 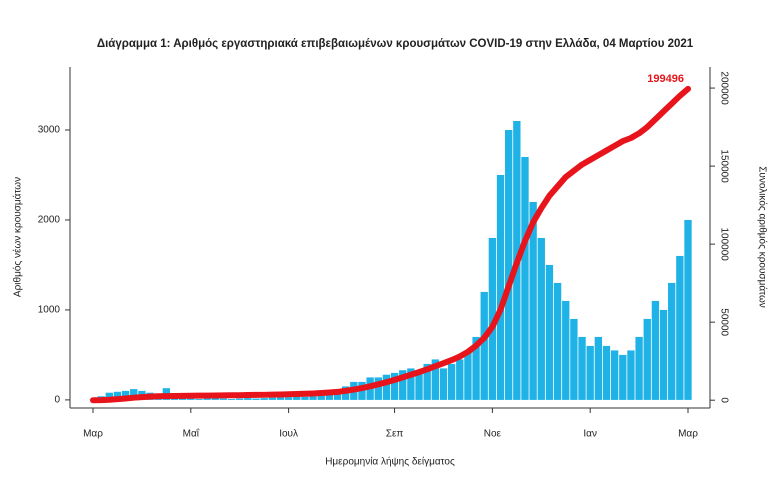 What do you see at coordinates (493, 434) in the screenshot?
I see `x-tick-label: Νοε` at bounding box center [493, 434].